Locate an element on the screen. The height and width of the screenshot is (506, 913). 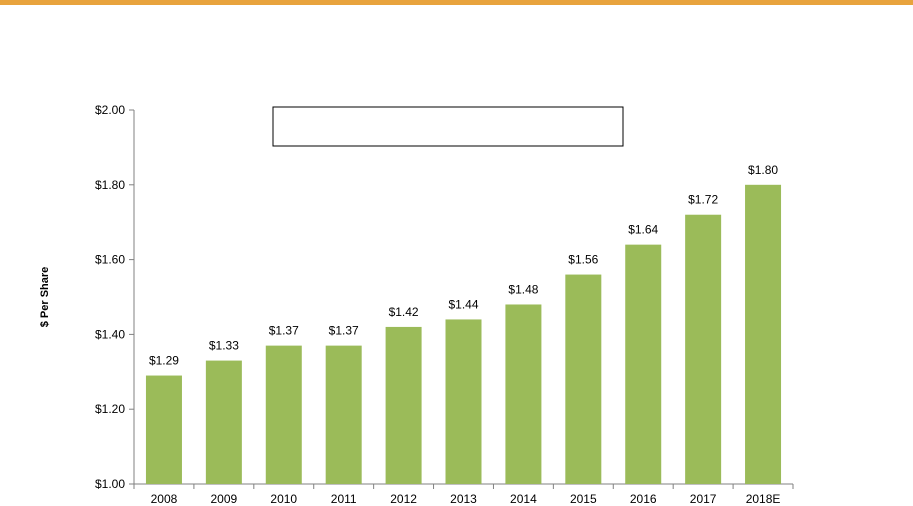
y-axis-label: $ Per Share is located at coordinates (45, 297).